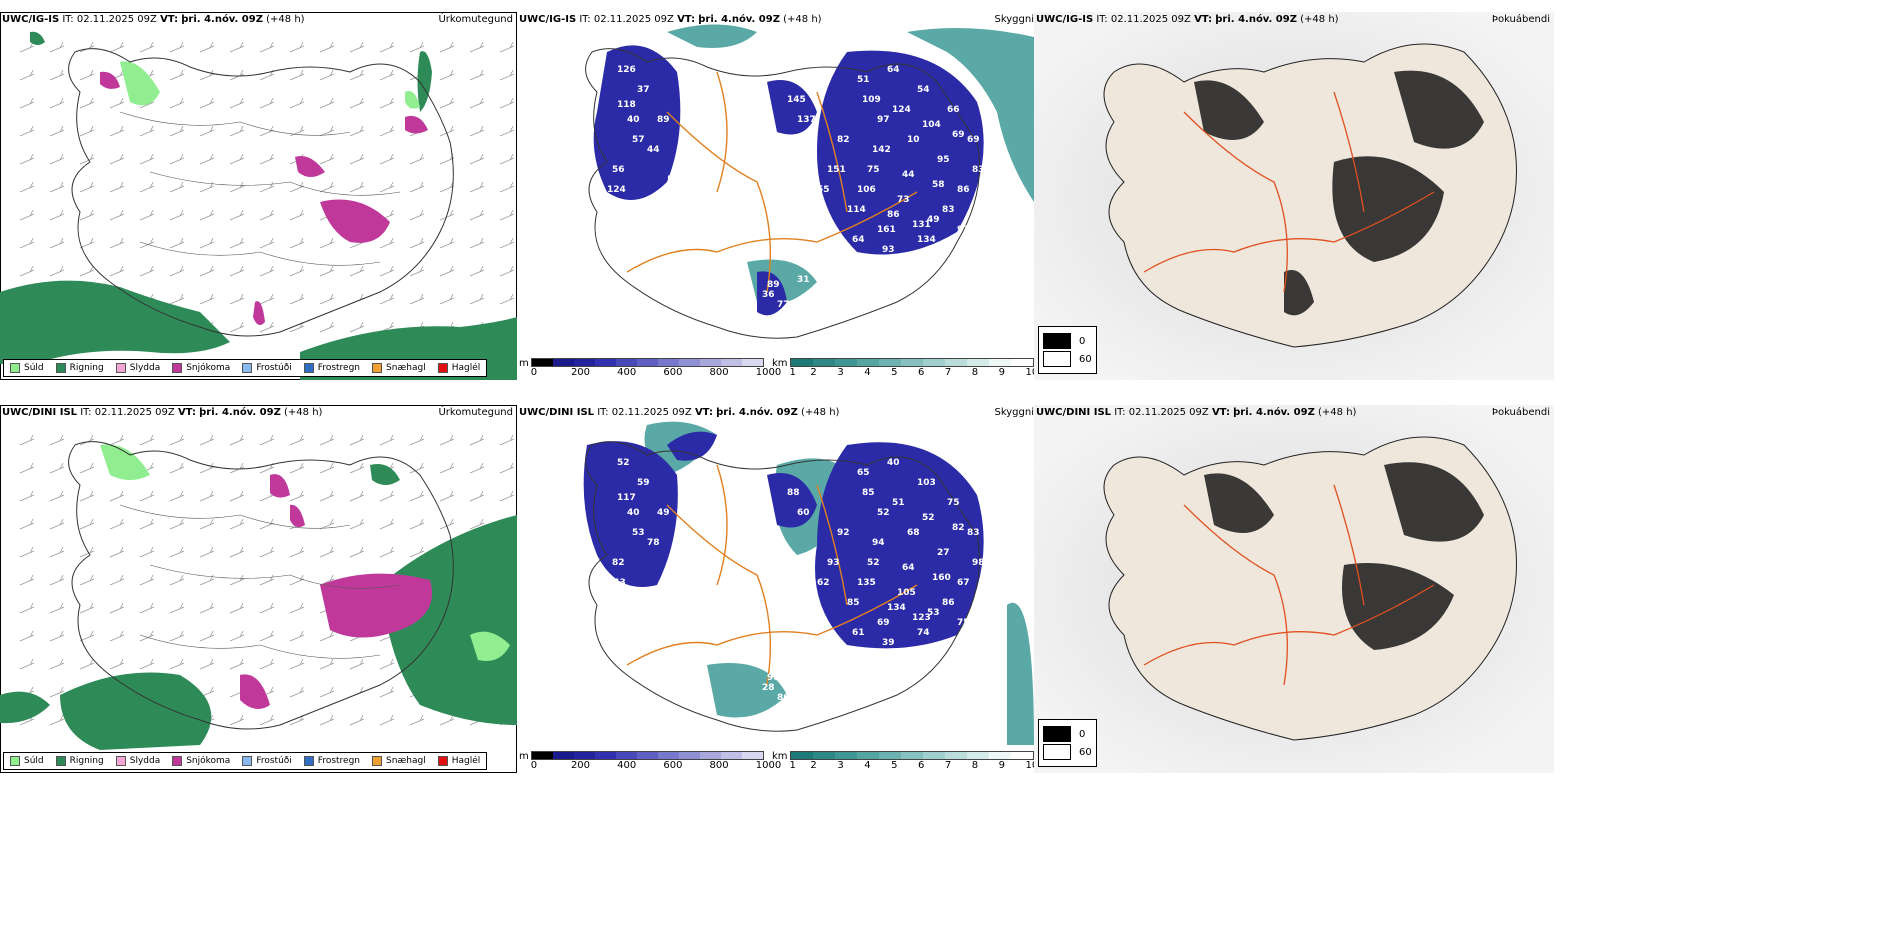  I want to click on ceiling-value-label: 98, so click(773, 678).